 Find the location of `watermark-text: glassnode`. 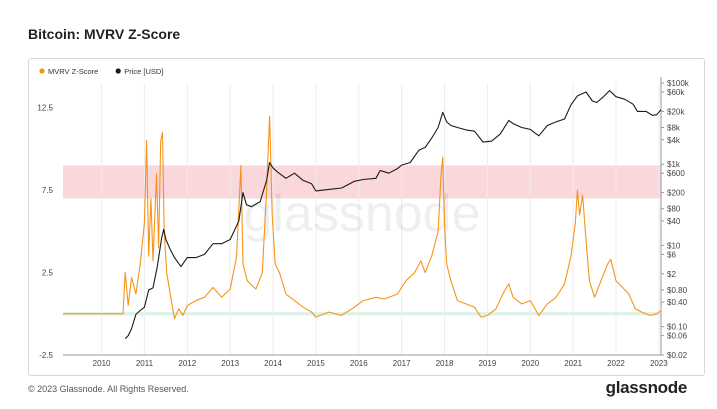

watermark-text: glassnode is located at coordinates (361, 214).